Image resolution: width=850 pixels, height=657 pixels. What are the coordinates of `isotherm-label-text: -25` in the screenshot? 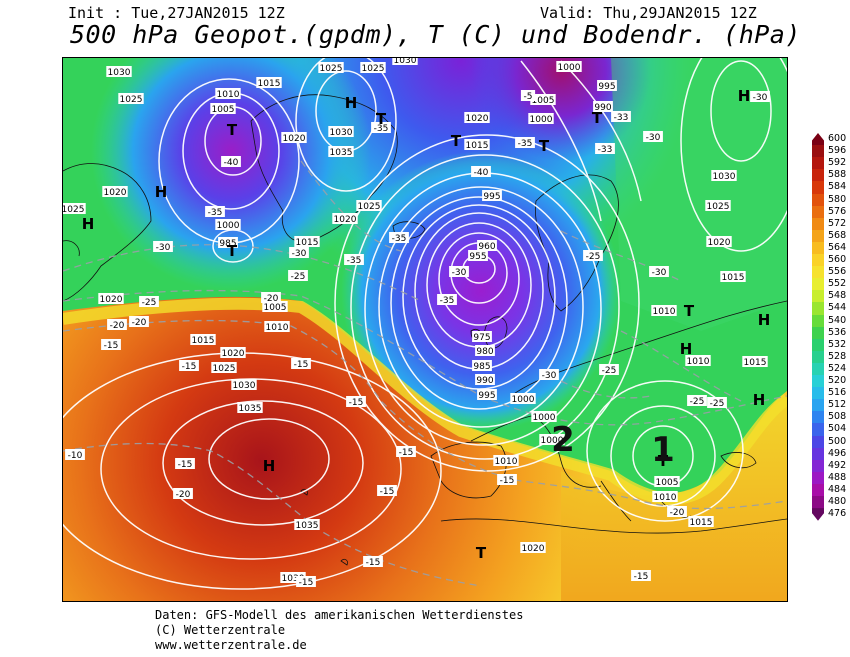 It's located at (697, 402).